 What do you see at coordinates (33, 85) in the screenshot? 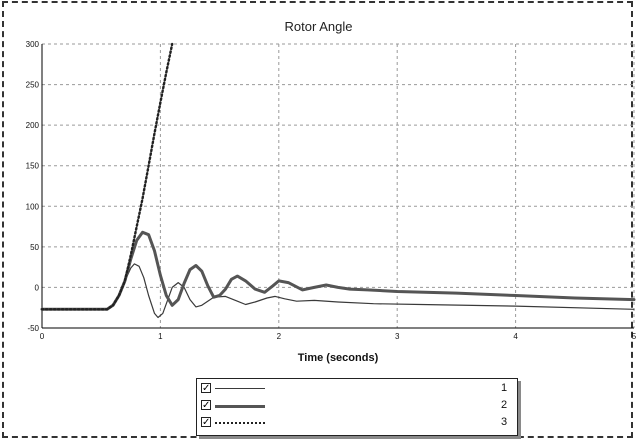
I see `y-tick-label: 250` at bounding box center [33, 85].